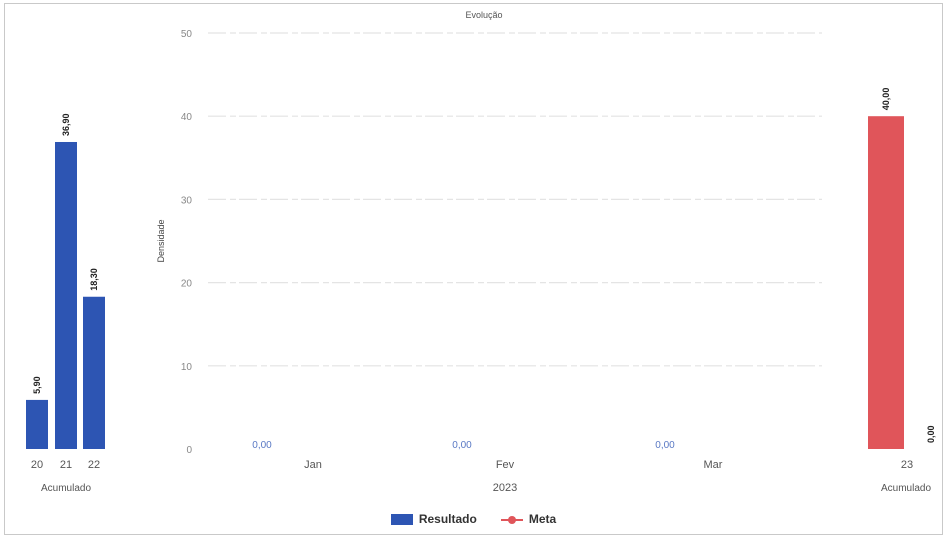  I want to click on left-bar-value-label: 36,90, so click(66, 124).